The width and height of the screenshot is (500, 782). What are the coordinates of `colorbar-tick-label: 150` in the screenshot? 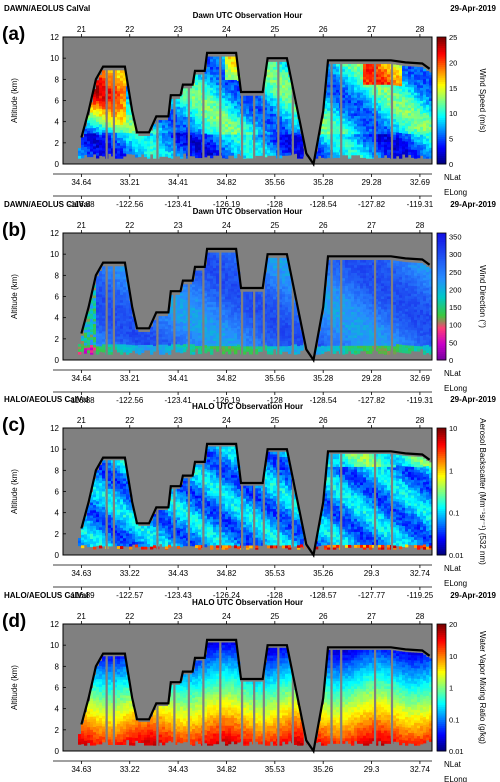 It's located at (455, 307).